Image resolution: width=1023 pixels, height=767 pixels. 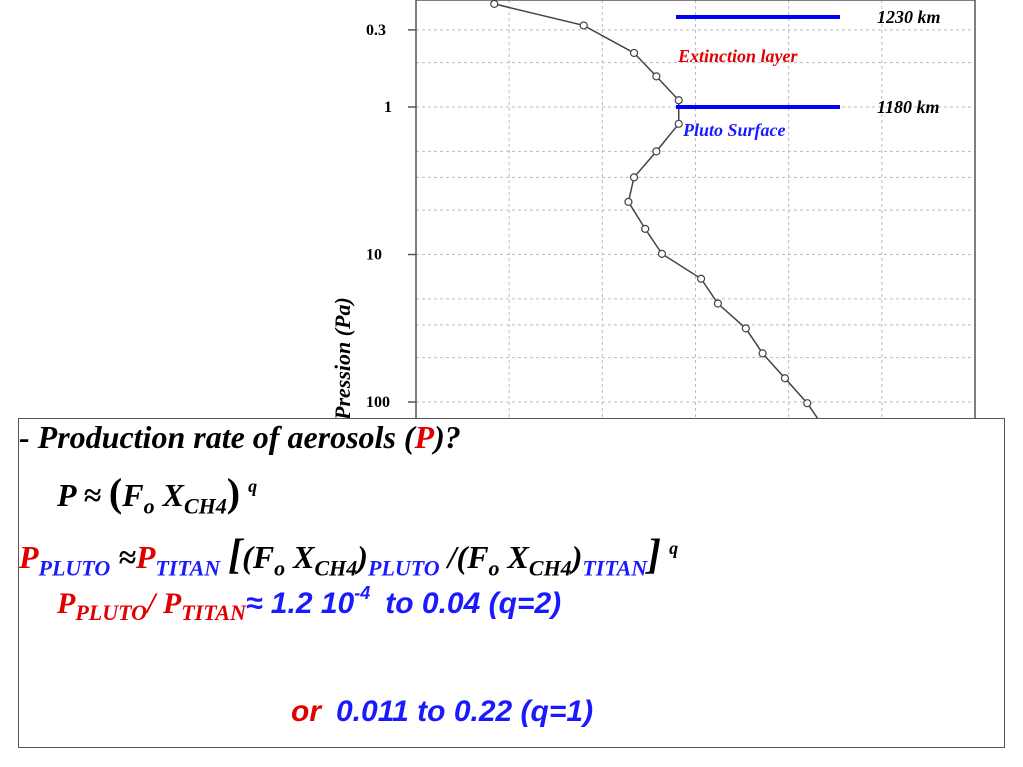 What do you see at coordinates (304, 557) in the screenshot?
I see `x-symbol-1: X` at bounding box center [304, 557].